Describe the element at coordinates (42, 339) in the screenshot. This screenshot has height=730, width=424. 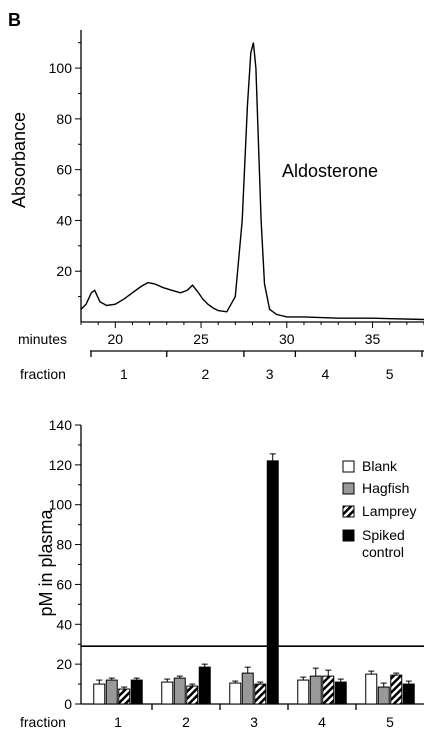
I see `minutes-axis-label: minutes` at that location.